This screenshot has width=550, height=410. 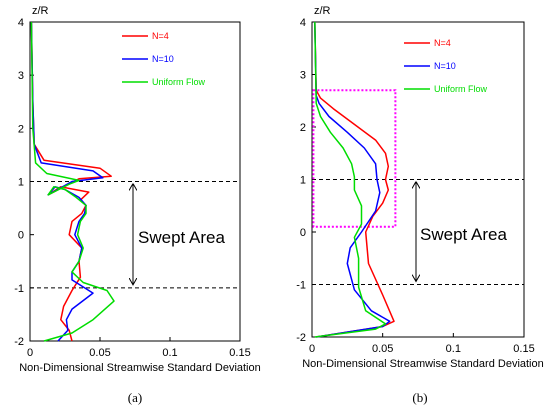 I want to click on highlight-box, so click(x=354, y=158).